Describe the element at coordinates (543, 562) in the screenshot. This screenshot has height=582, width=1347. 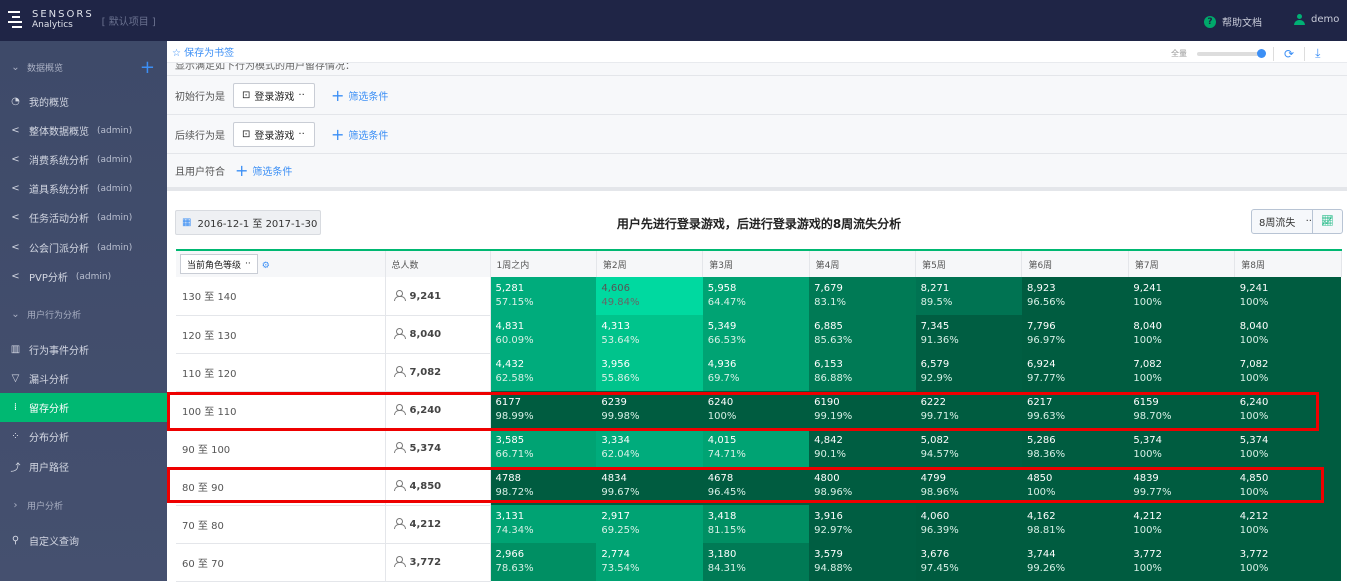
I see `retention-cell: 2,966 78.63%` at that location.